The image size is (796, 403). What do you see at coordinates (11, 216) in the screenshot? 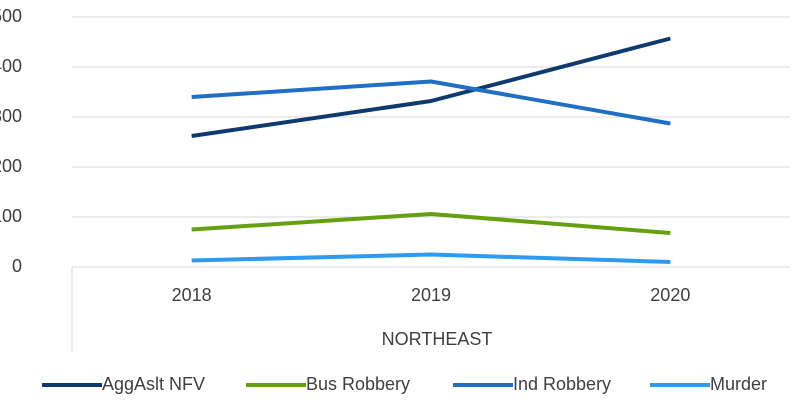
I see `y-tick-label: 100` at bounding box center [11, 216].